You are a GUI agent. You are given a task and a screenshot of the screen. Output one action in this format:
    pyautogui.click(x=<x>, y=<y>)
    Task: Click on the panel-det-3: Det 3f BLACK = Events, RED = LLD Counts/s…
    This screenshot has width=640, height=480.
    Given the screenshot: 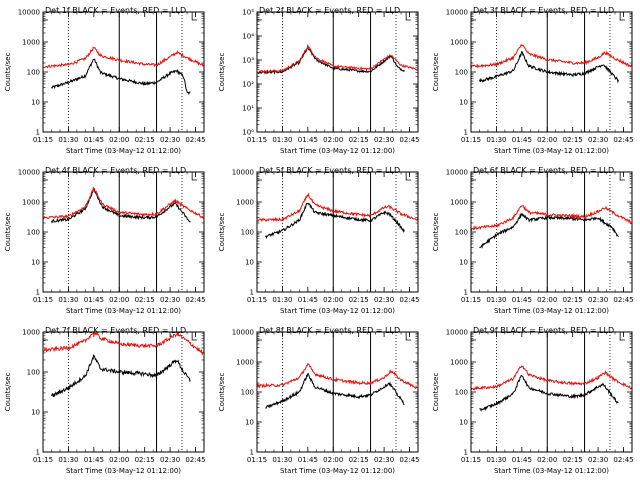 What is the action you would take?
    pyautogui.click(x=533, y=80)
    